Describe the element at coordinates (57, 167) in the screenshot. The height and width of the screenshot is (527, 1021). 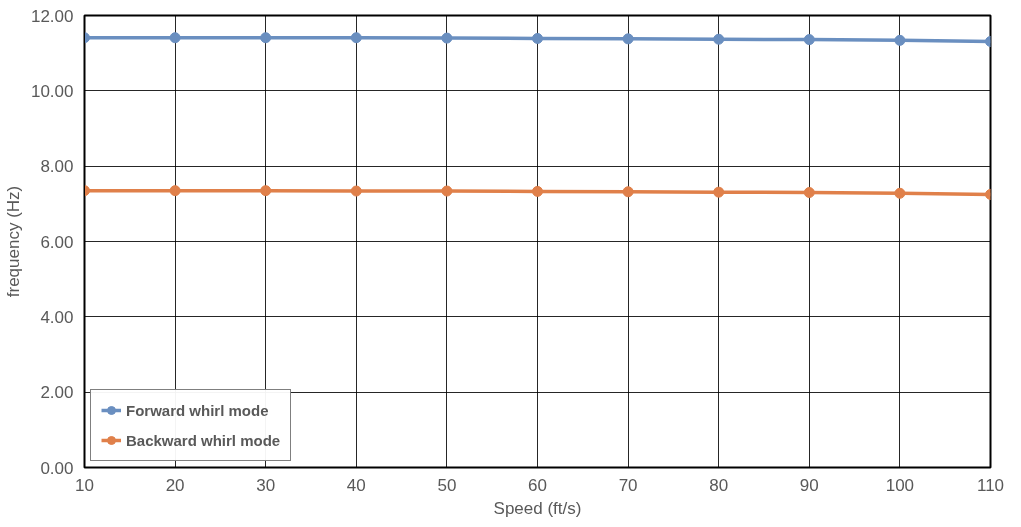
I see `y-tick-label: 8.00` at that location.